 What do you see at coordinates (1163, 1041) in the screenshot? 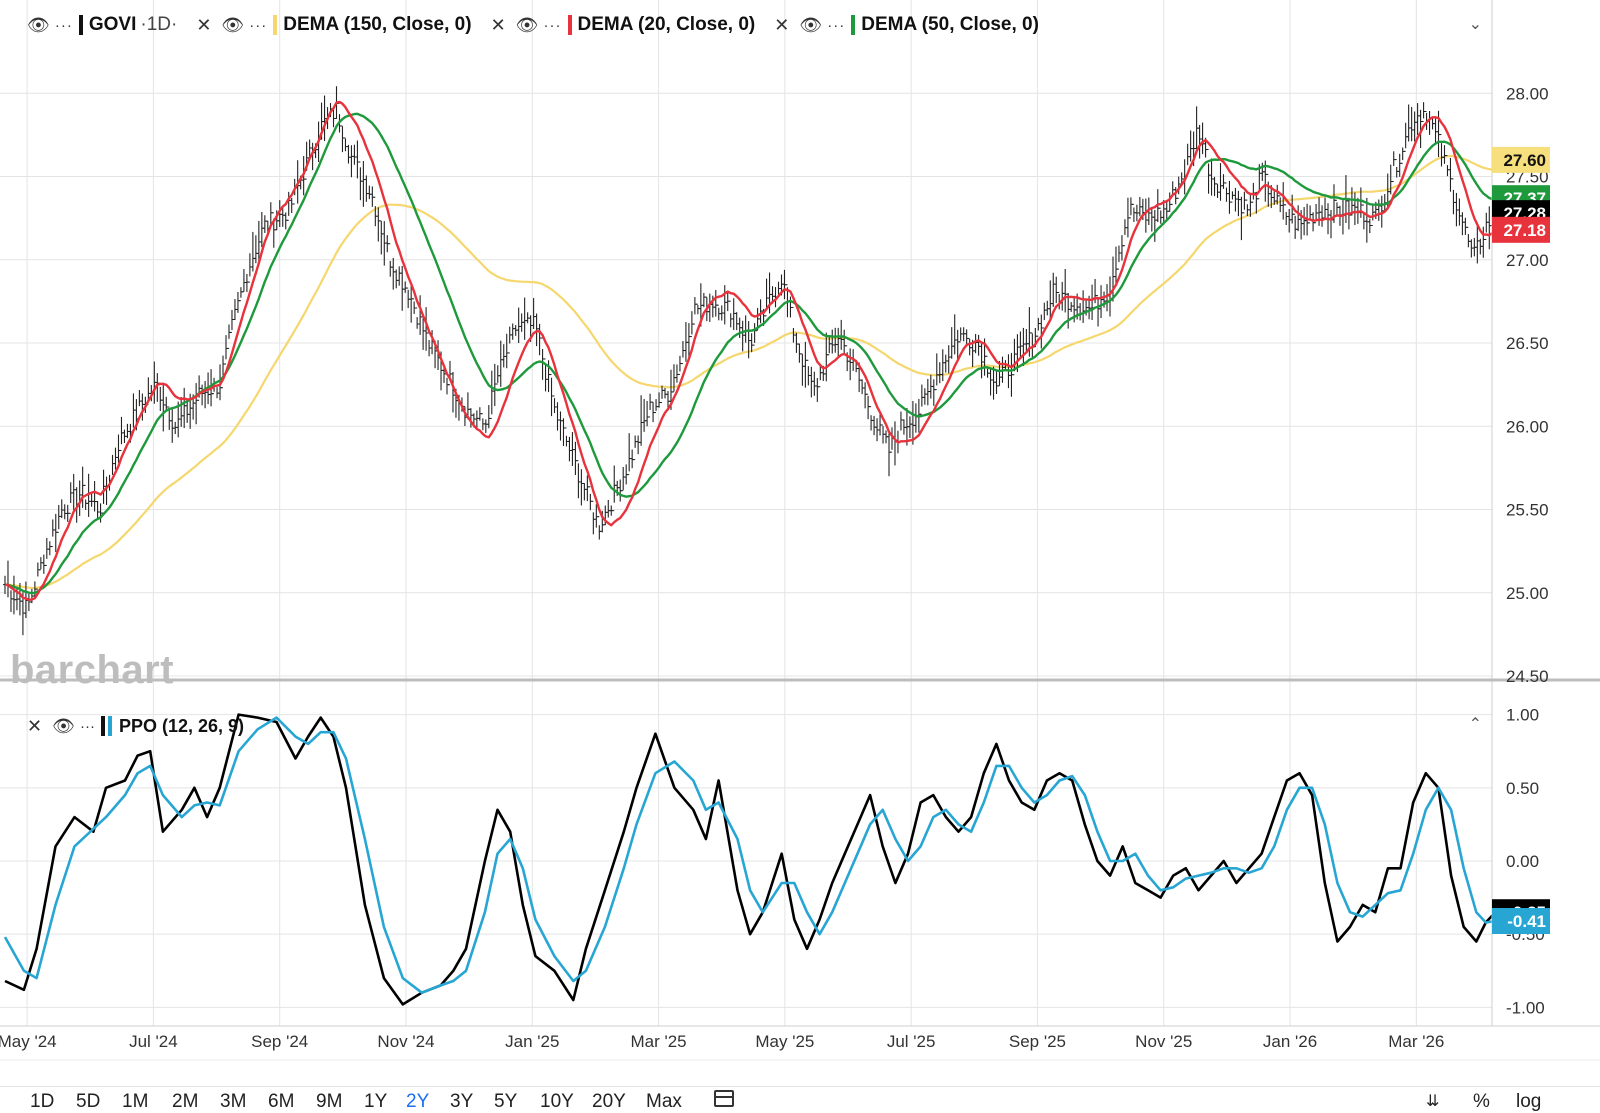
I see `x-tick-label: Nov '25` at bounding box center [1163, 1041].